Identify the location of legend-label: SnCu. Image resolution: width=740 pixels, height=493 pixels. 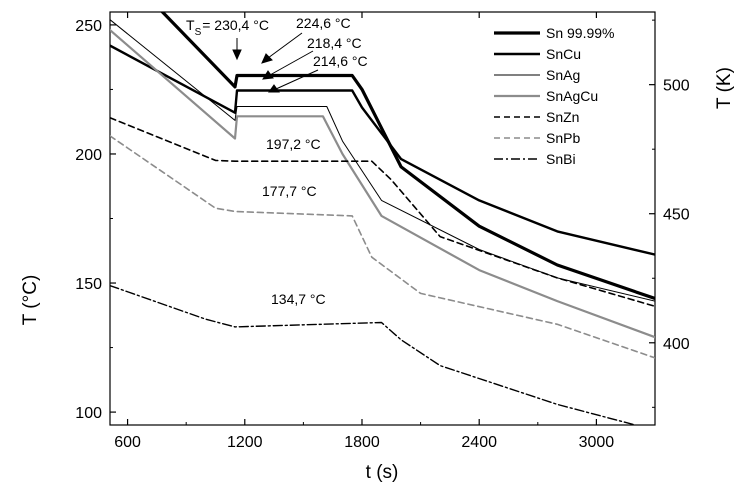
(563, 54).